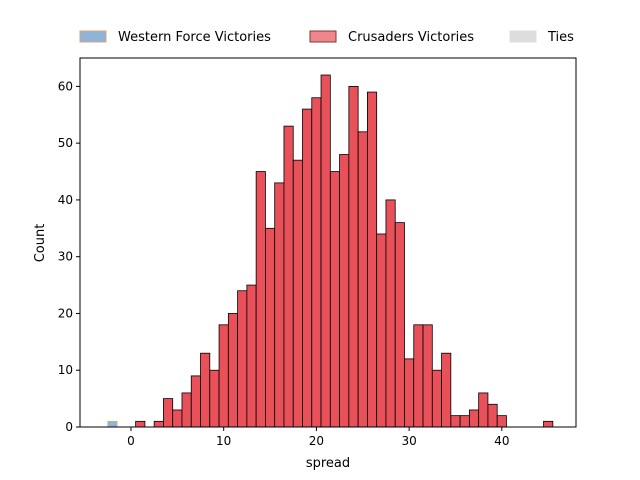  What do you see at coordinates (65, 86) in the screenshot?
I see `y-tick-label: 60` at bounding box center [65, 86].